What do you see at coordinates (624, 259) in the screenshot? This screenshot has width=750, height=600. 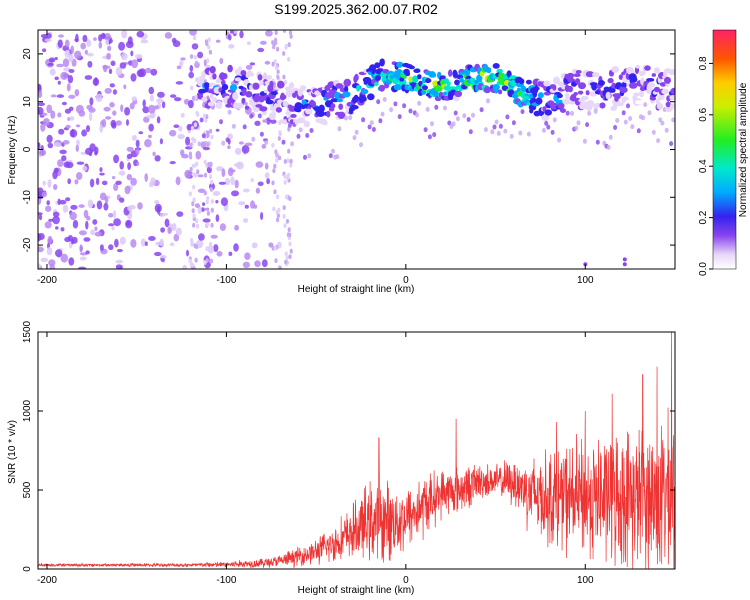 I see `edge-blob` at bounding box center [624, 259].